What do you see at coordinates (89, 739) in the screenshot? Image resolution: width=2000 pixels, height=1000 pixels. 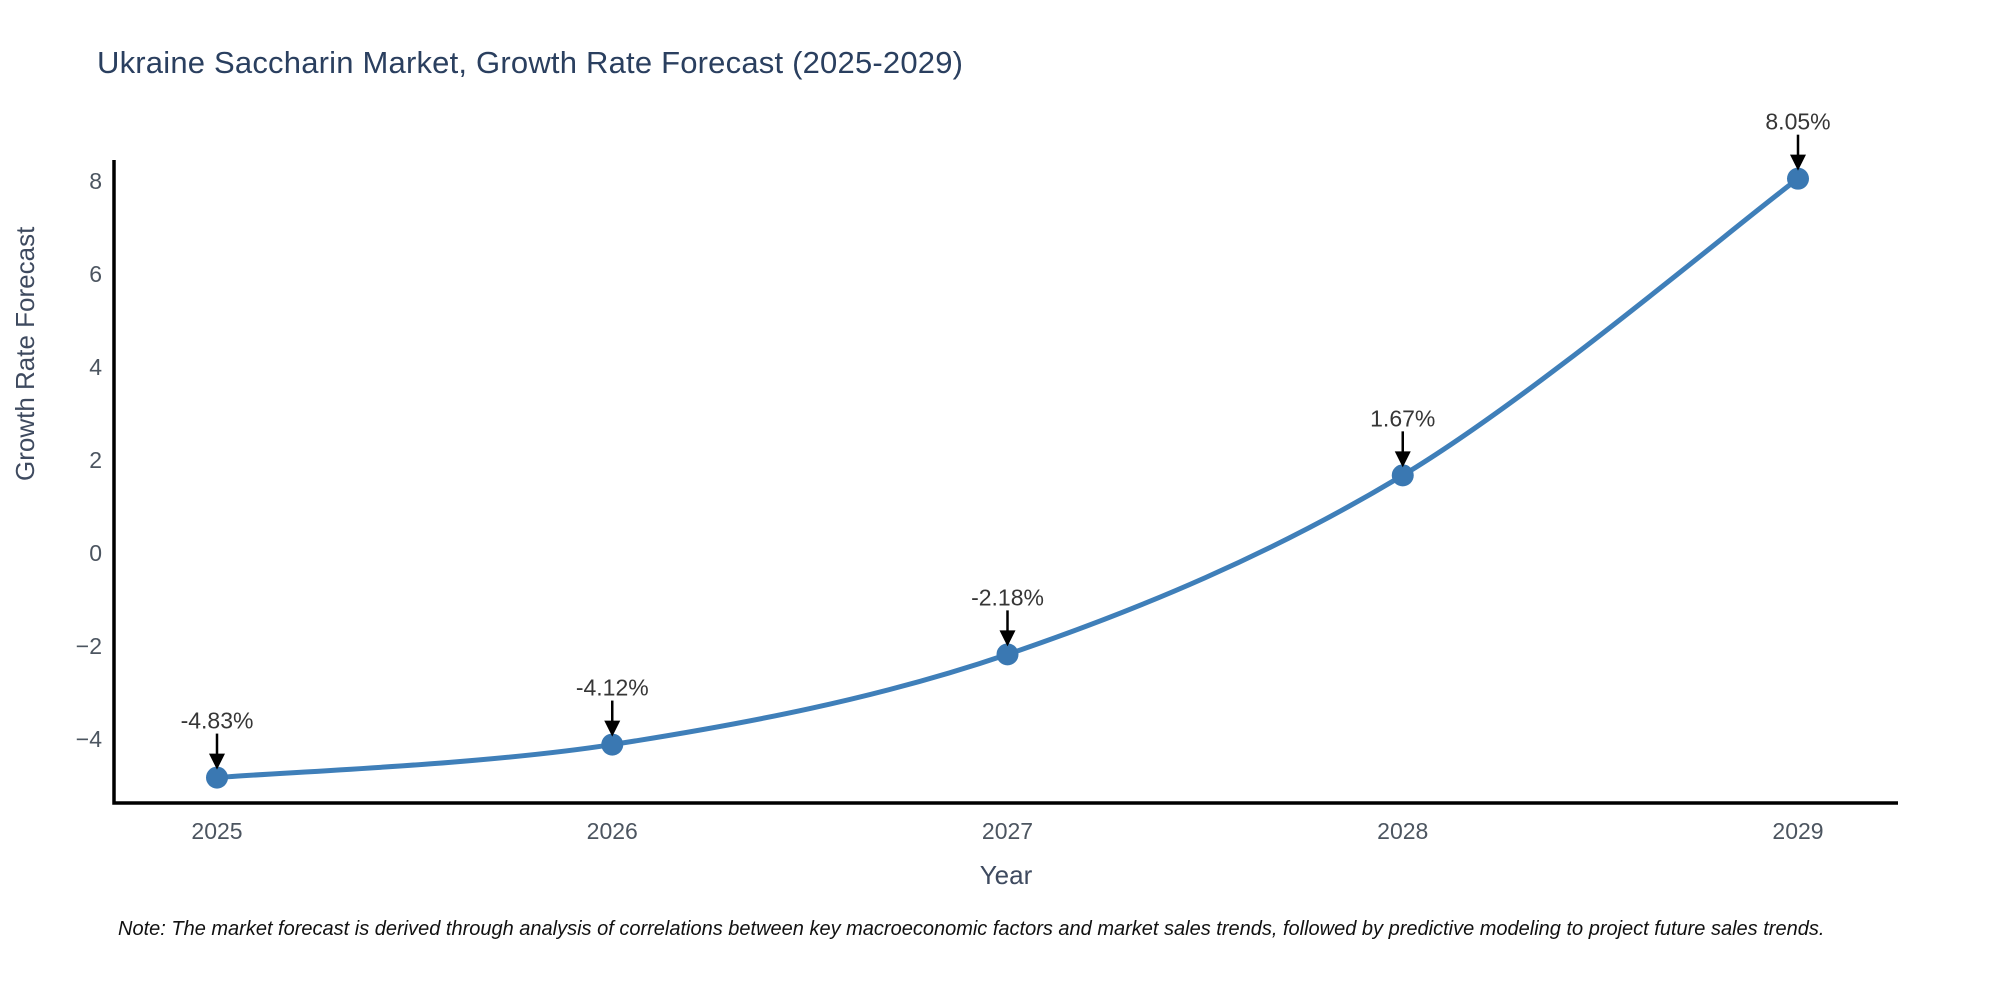 I see `y-tick-label: −4` at bounding box center [89, 739].